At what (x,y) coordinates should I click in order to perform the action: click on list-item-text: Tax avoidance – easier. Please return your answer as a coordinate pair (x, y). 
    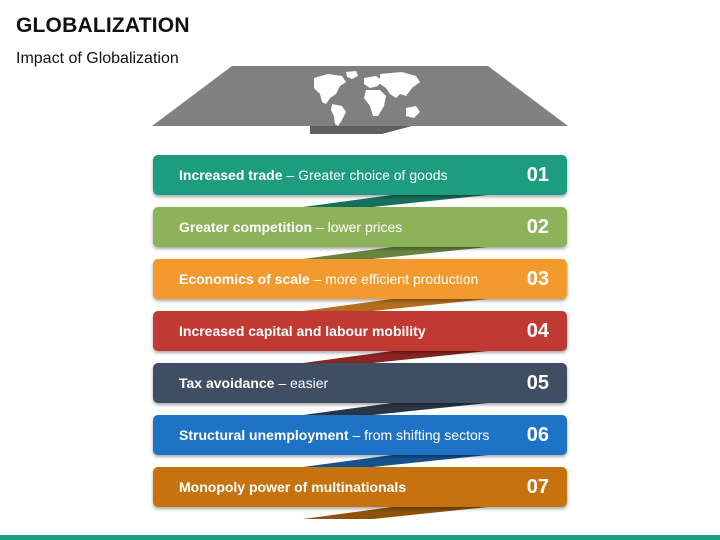
    Looking at the image, I should click on (253, 383).